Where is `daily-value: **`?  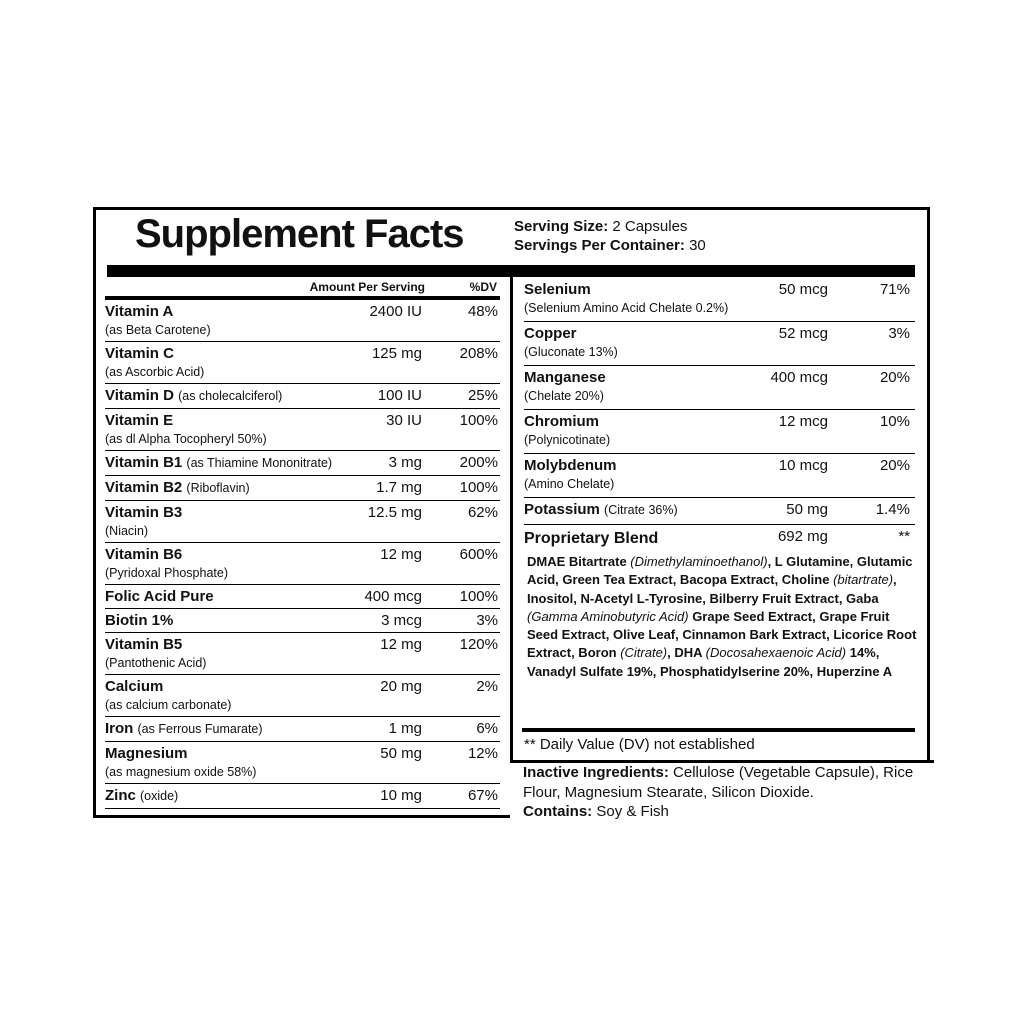 daily-value: ** is located at coordinates (904, 536).